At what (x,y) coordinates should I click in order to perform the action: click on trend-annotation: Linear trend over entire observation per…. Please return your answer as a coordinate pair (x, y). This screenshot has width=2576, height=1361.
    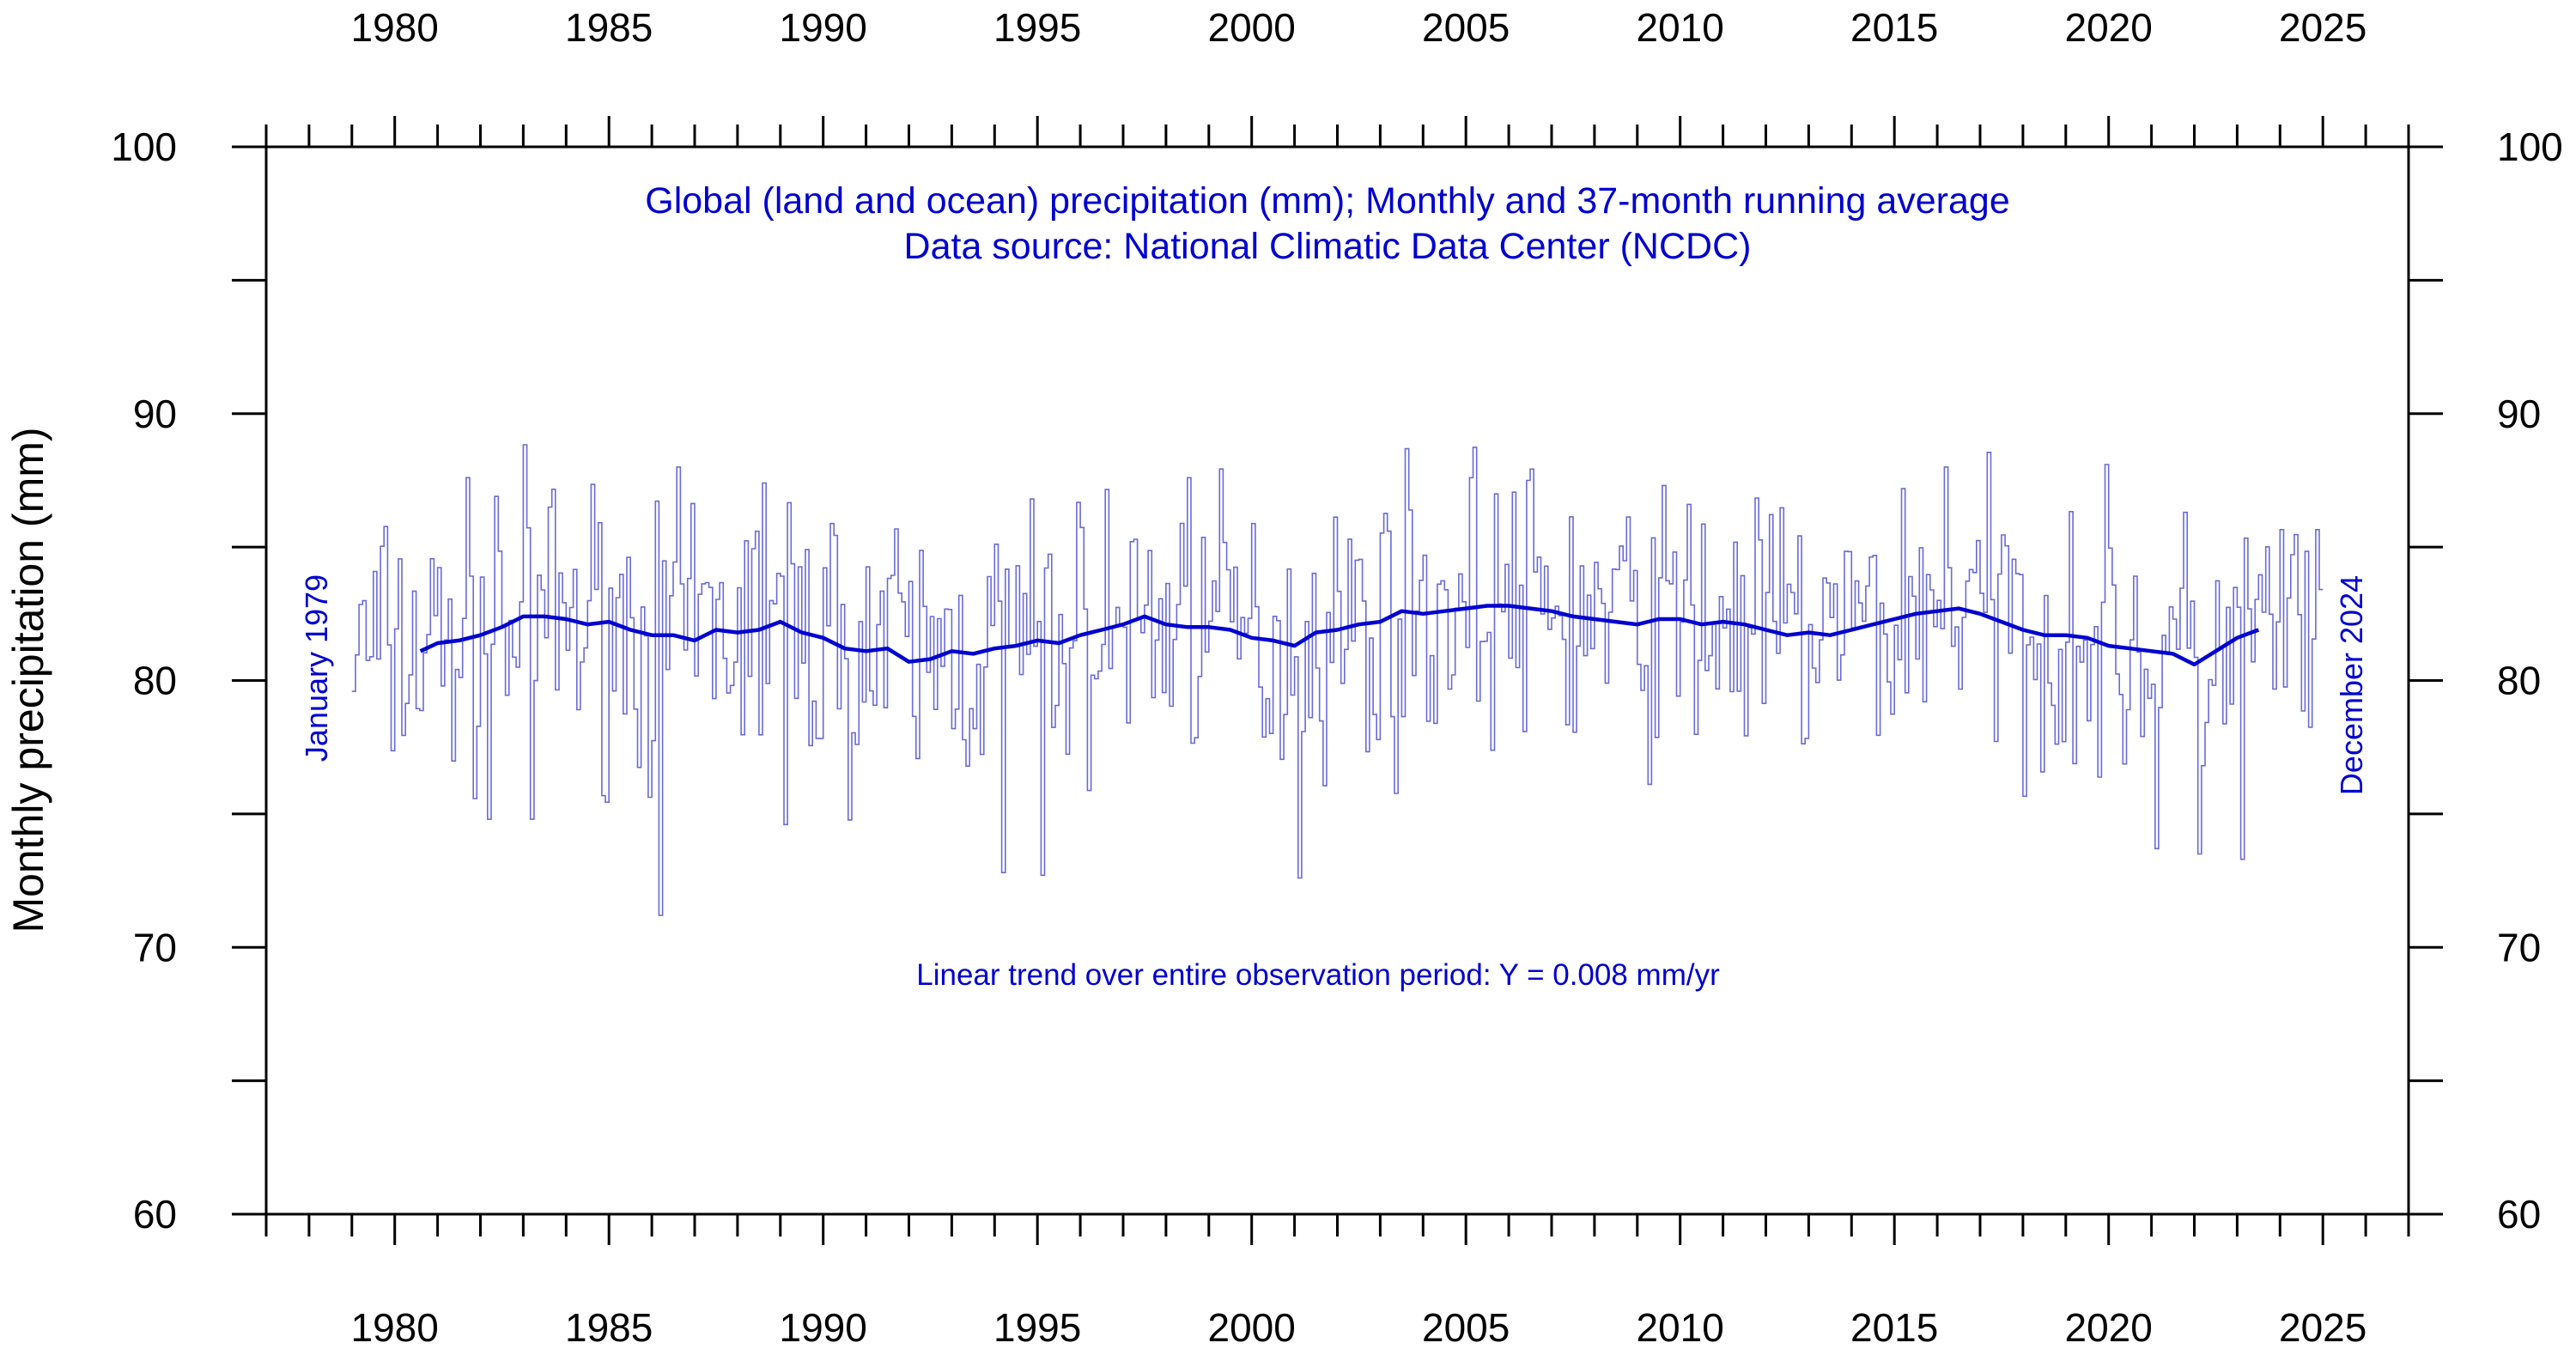
    Looking at the image, I should click on (1318, 975).